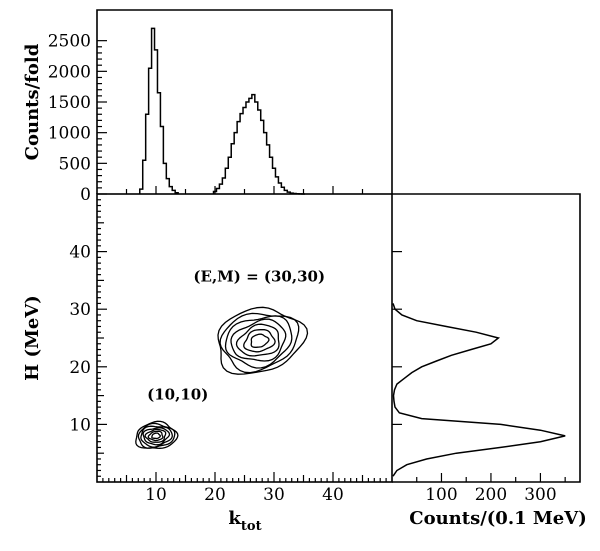  What do you see at coordinates (244, 521) in the screenshot?
I see `main-x-axis-label: ktot` at bounding box center [244, 521].